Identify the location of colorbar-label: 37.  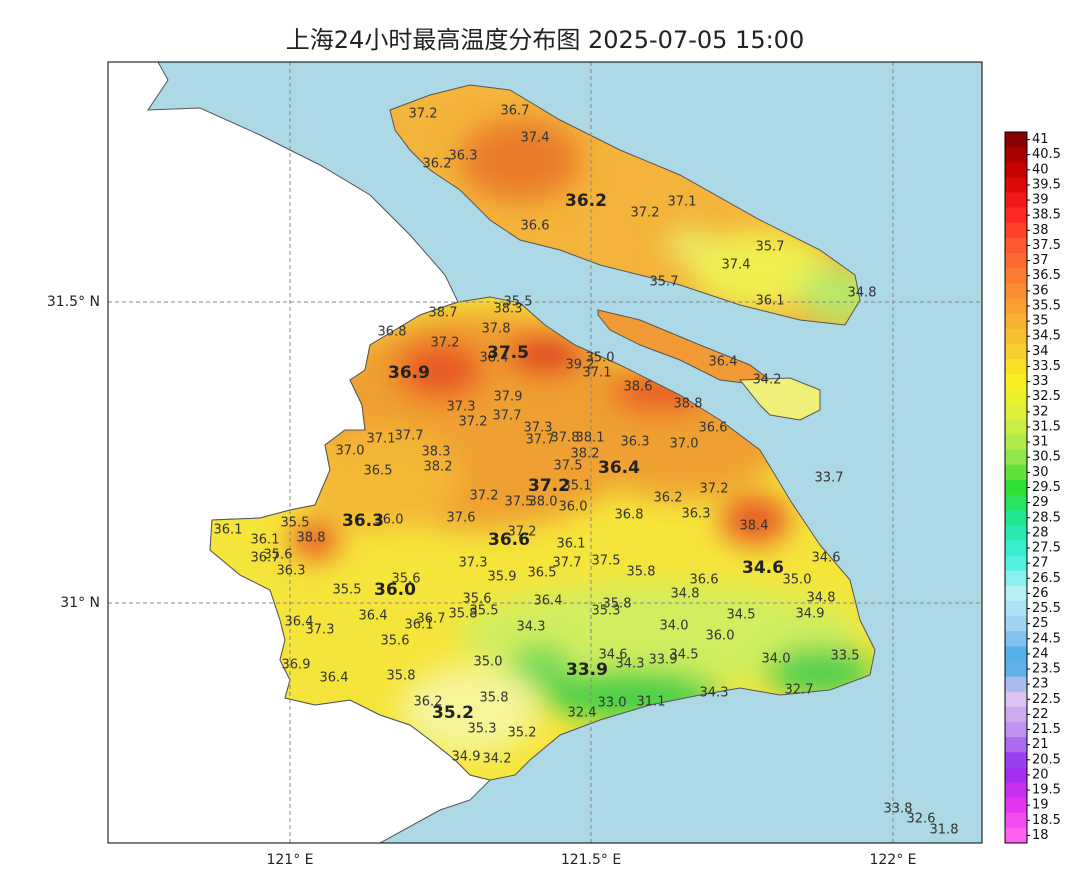
(1040, 260).